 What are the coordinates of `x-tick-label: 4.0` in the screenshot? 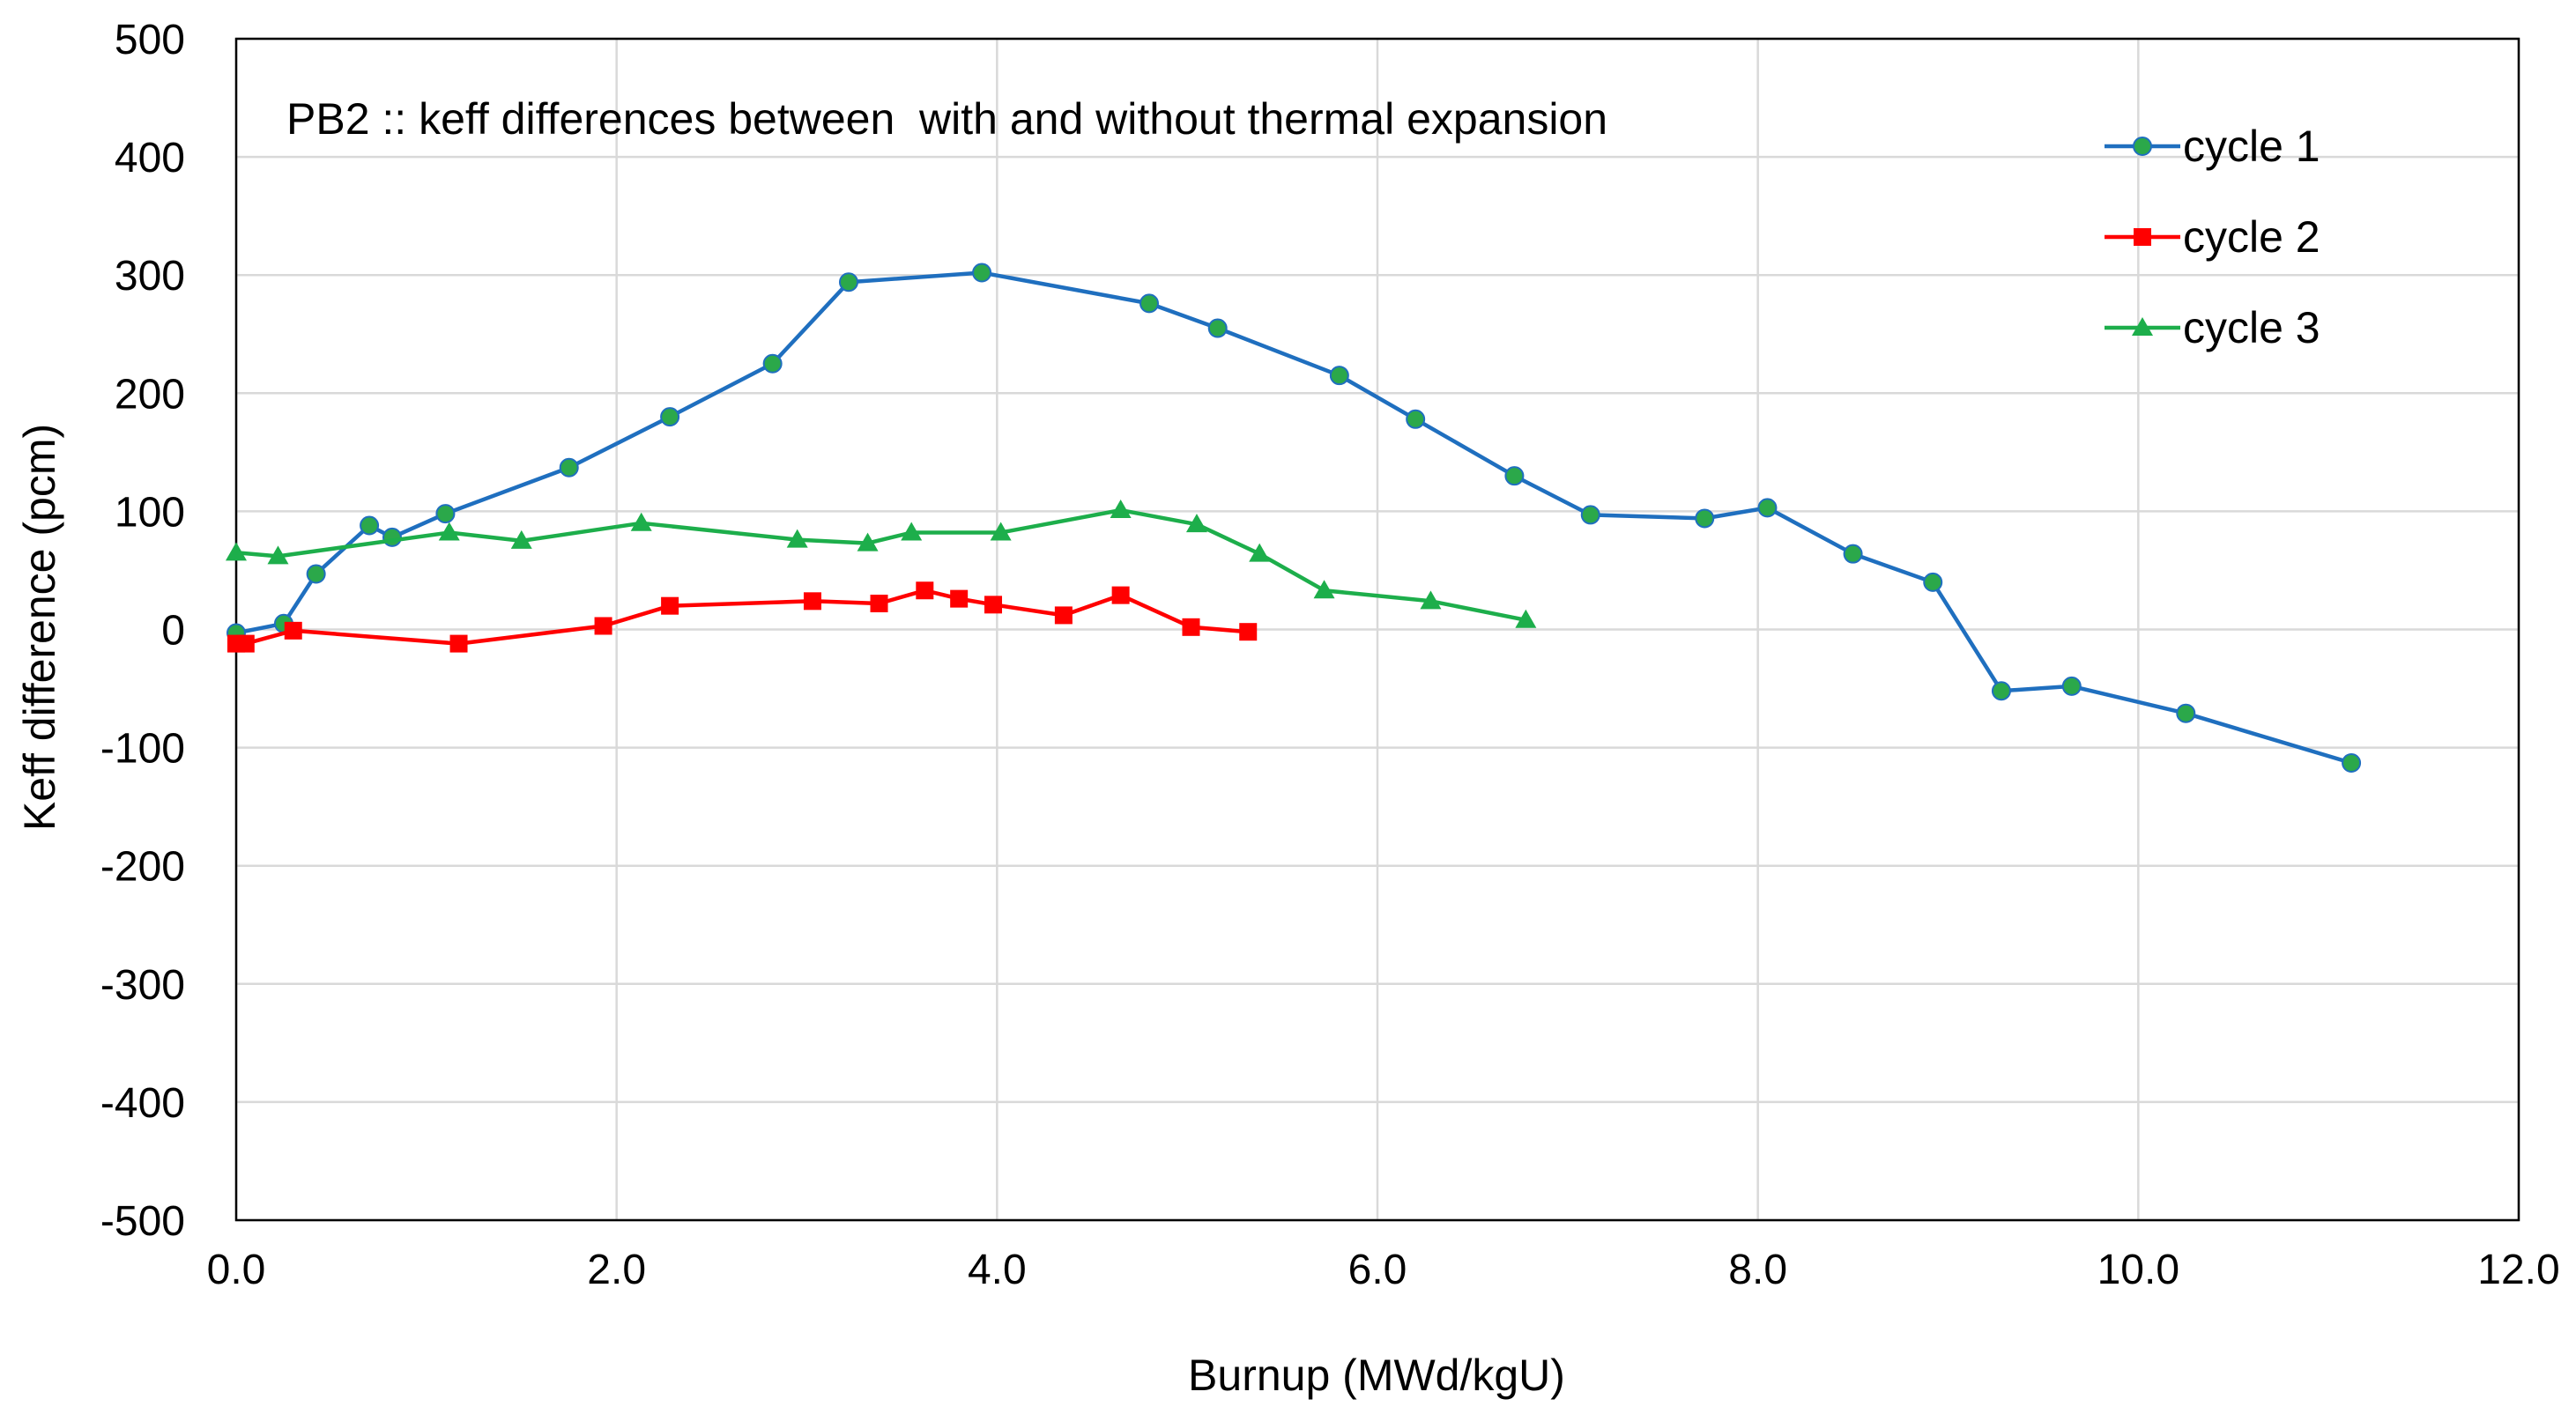 It's located at (997, 1270).